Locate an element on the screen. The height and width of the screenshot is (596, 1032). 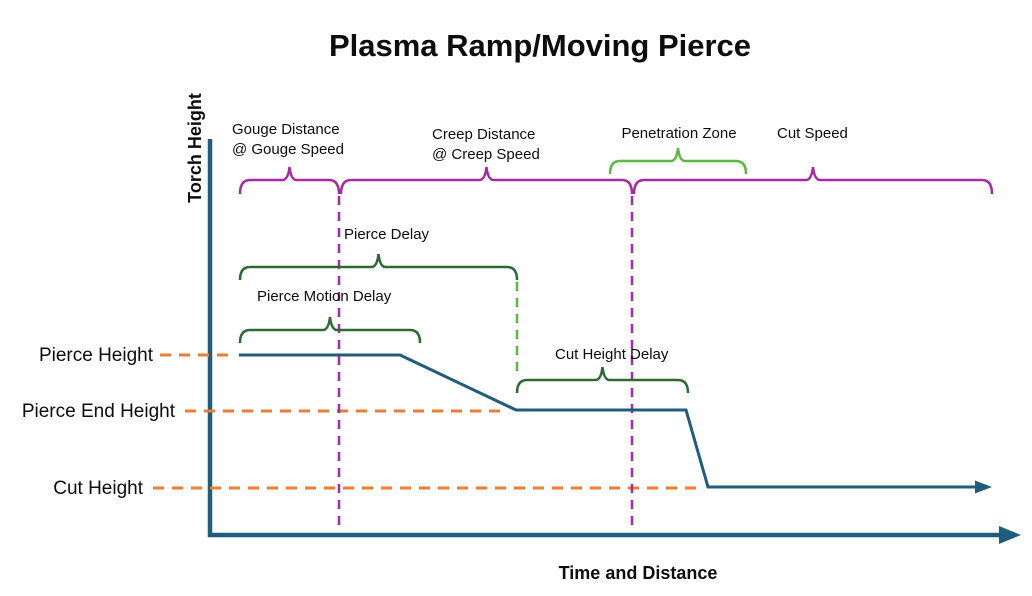
x-axis-label: Time and Distance is located at coordinates (638, 573).